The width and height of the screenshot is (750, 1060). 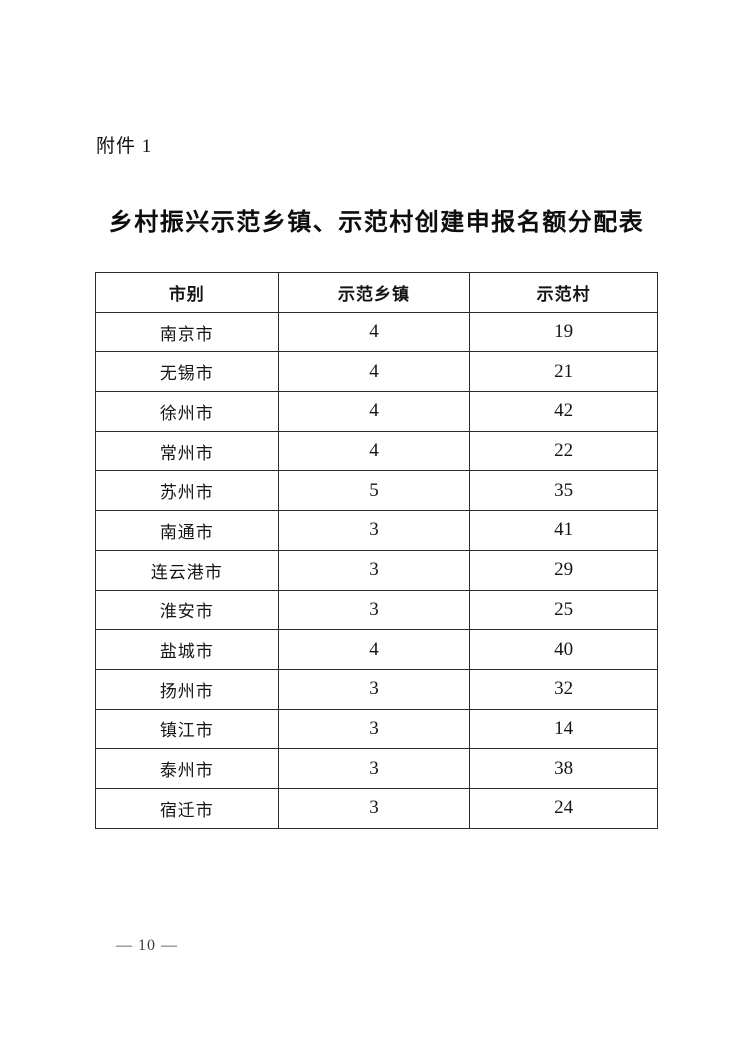 I want to click on header-demo-village: 示范村, so click(x=563, y=292).